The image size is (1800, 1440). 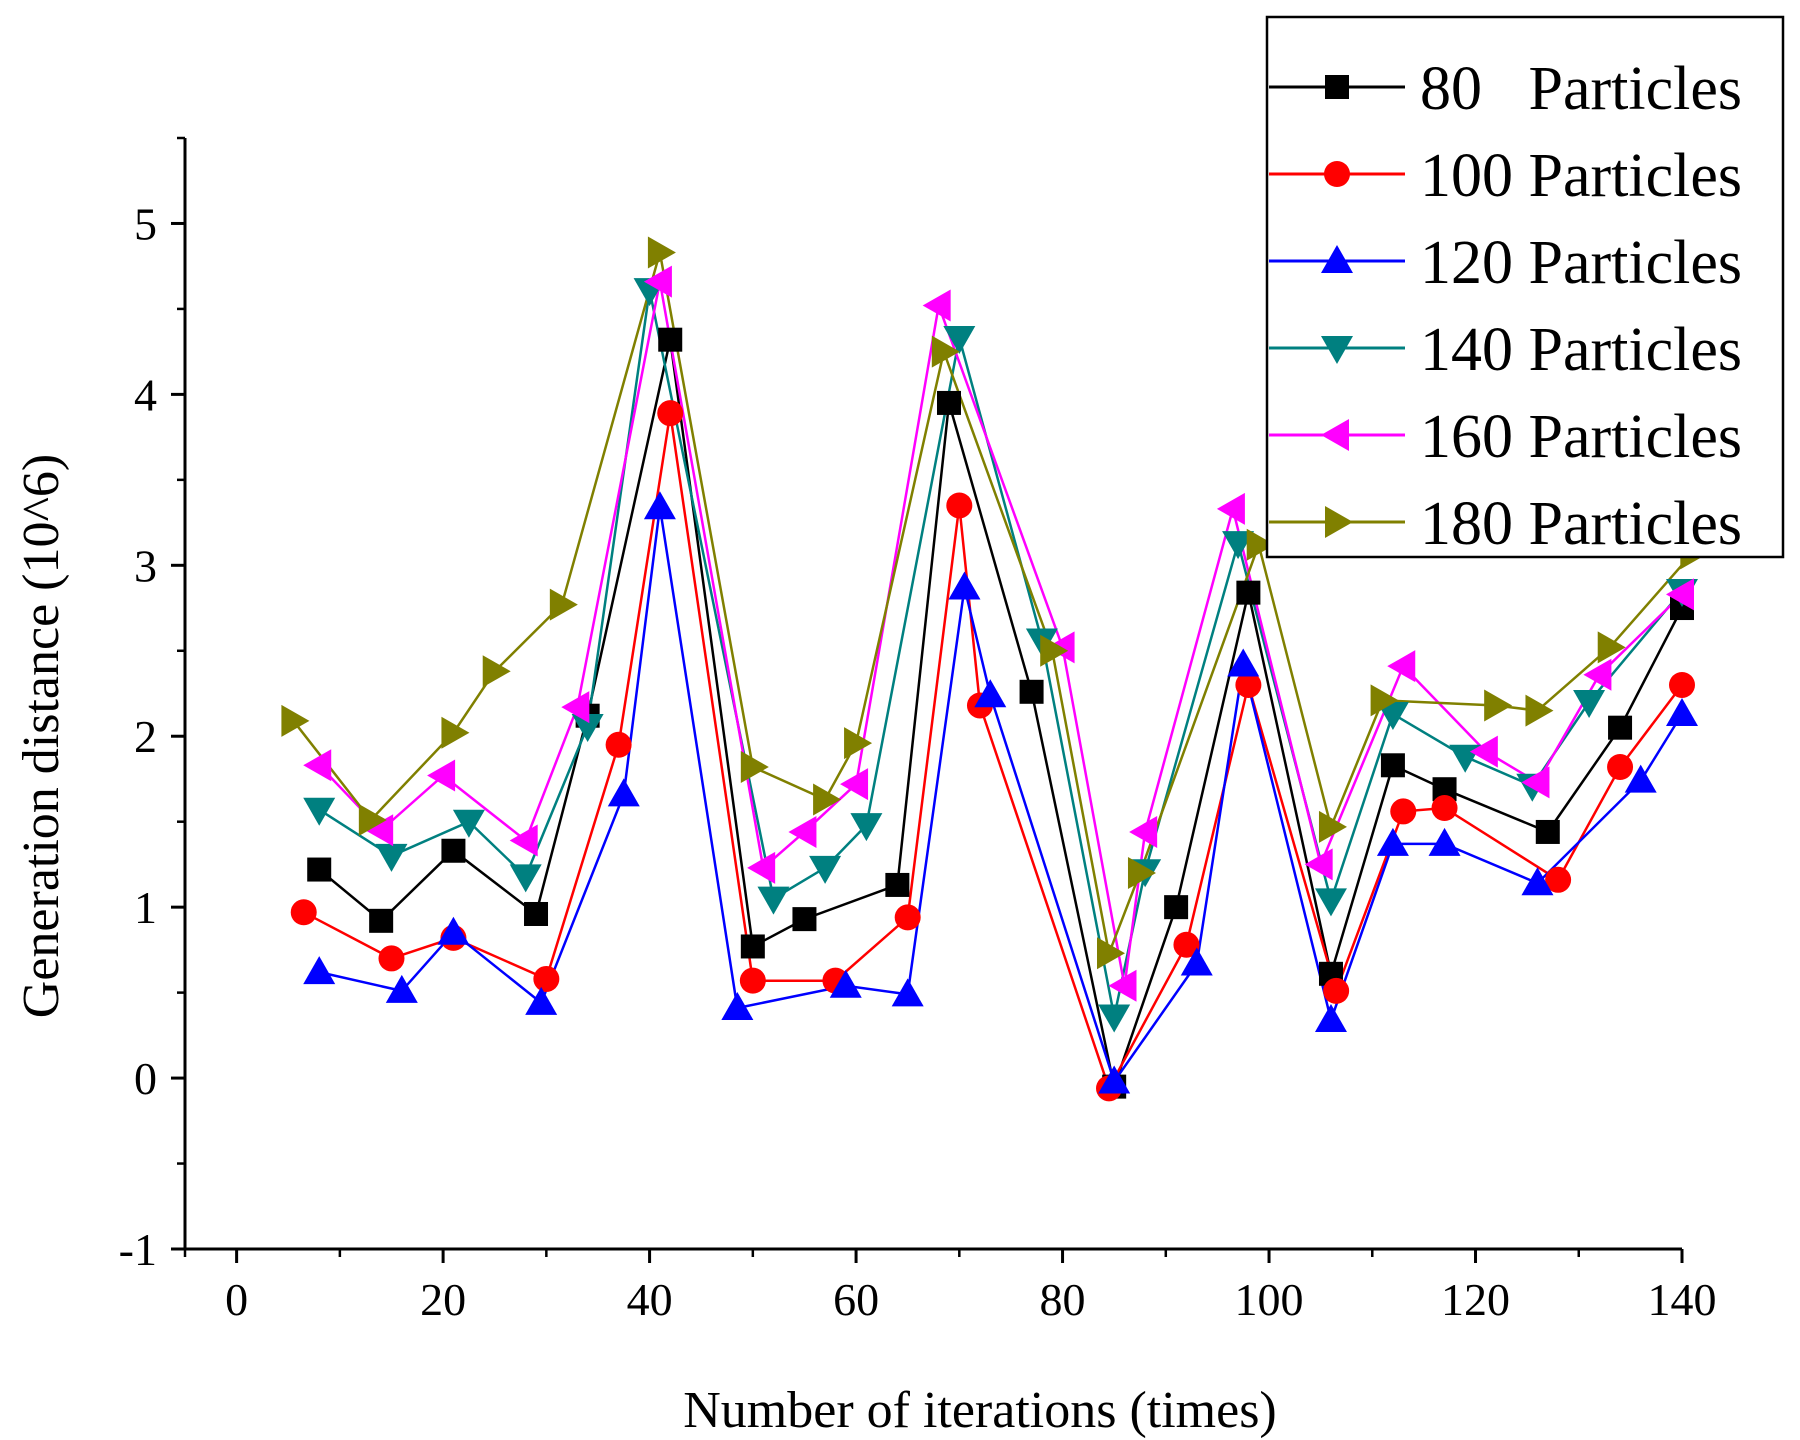 I want to click on y-tick-label: 5, so click(x=145, y=223).